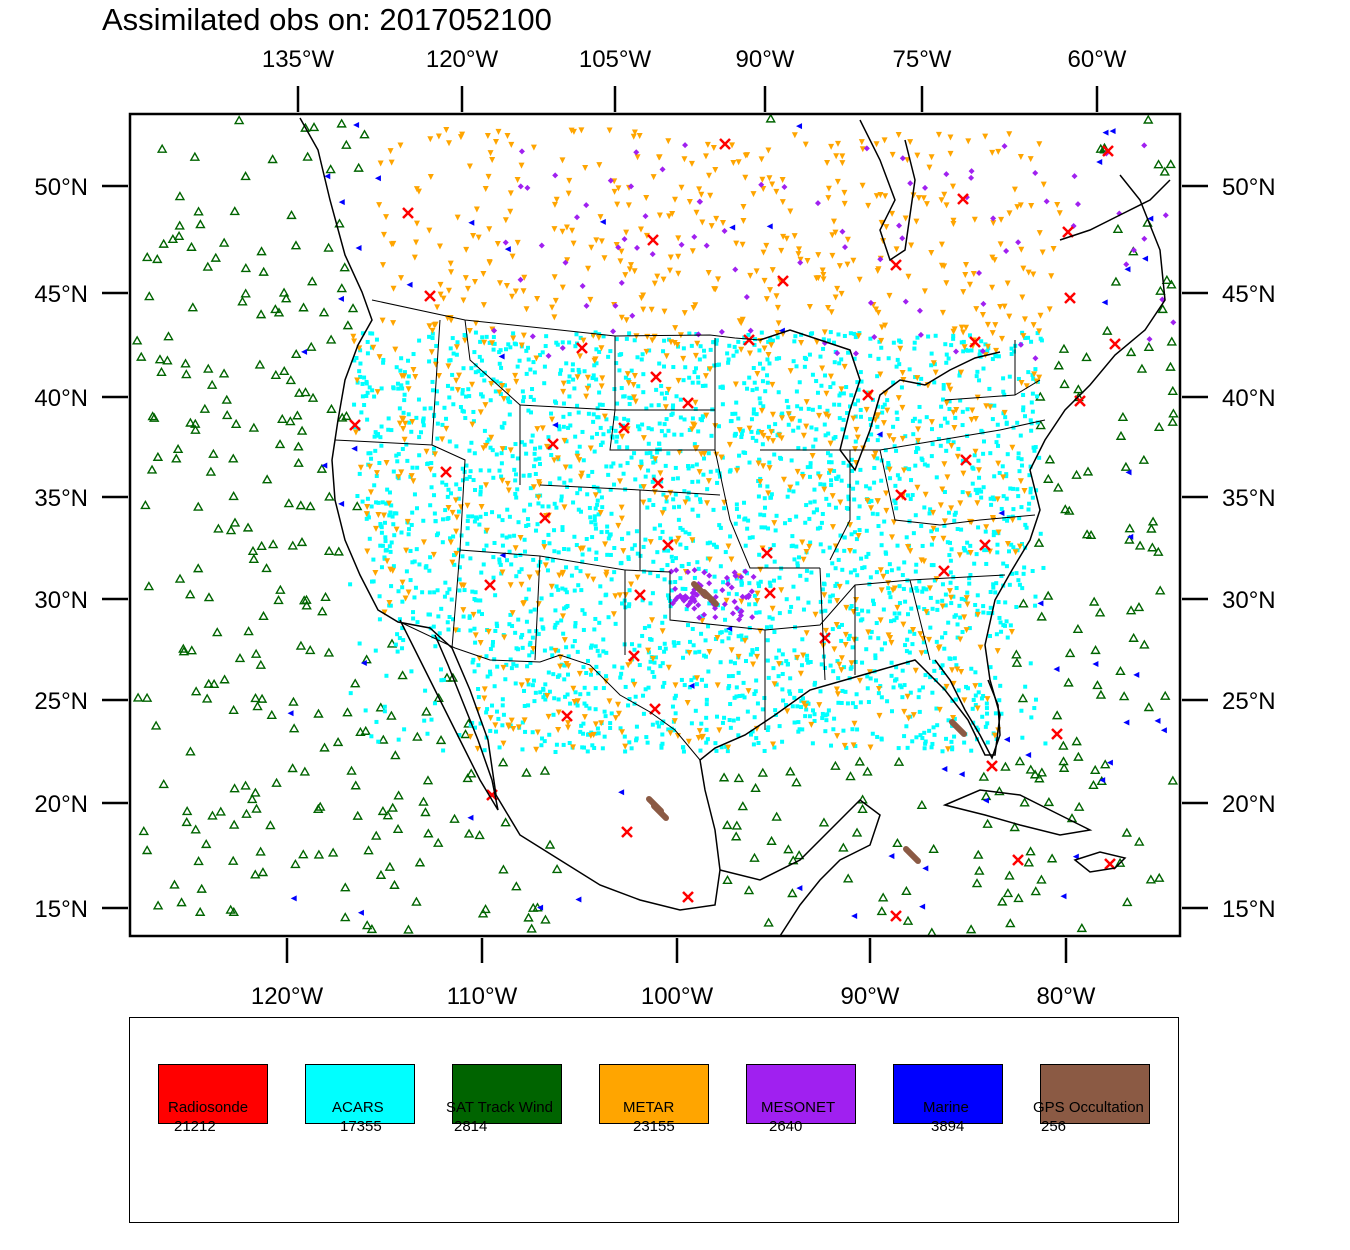 This screenshot has height=1250, width=1350. Describe the element at coordinates (870, 996) in the screenshot. I see `bottom-lon-label: 90°W` at that location.